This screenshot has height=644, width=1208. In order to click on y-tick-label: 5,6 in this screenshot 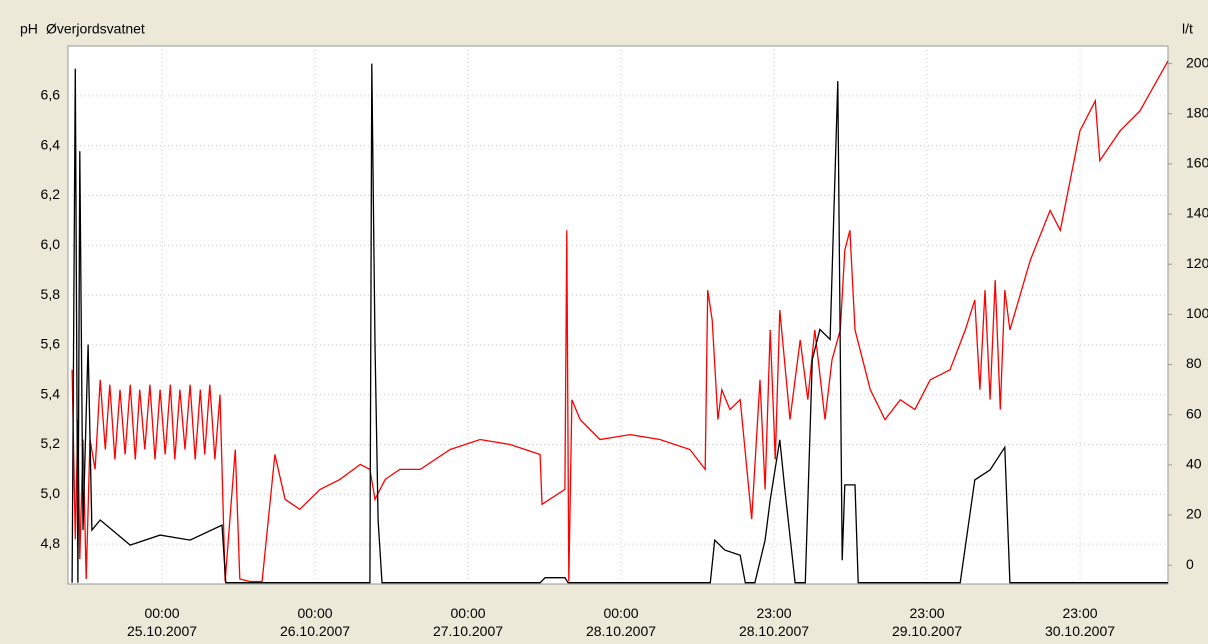, I will do `click(51, 344)`.